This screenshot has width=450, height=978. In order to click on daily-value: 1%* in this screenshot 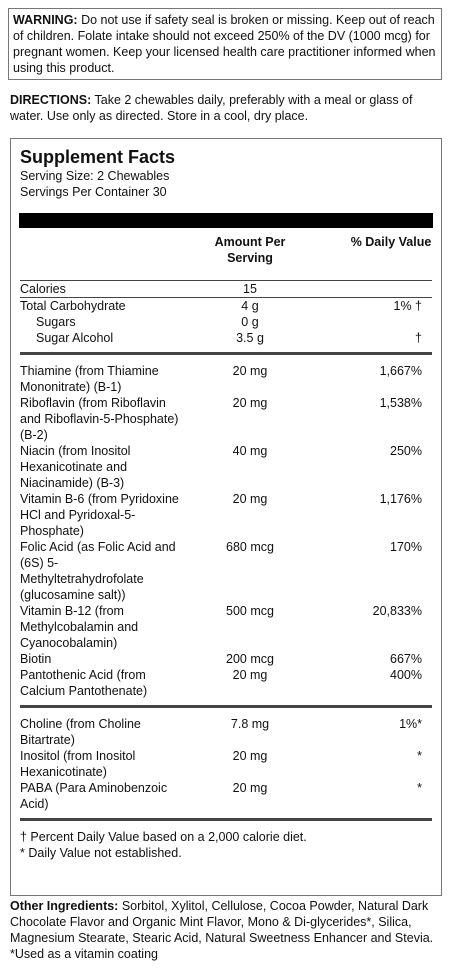, I will do `click(410, 724)`.